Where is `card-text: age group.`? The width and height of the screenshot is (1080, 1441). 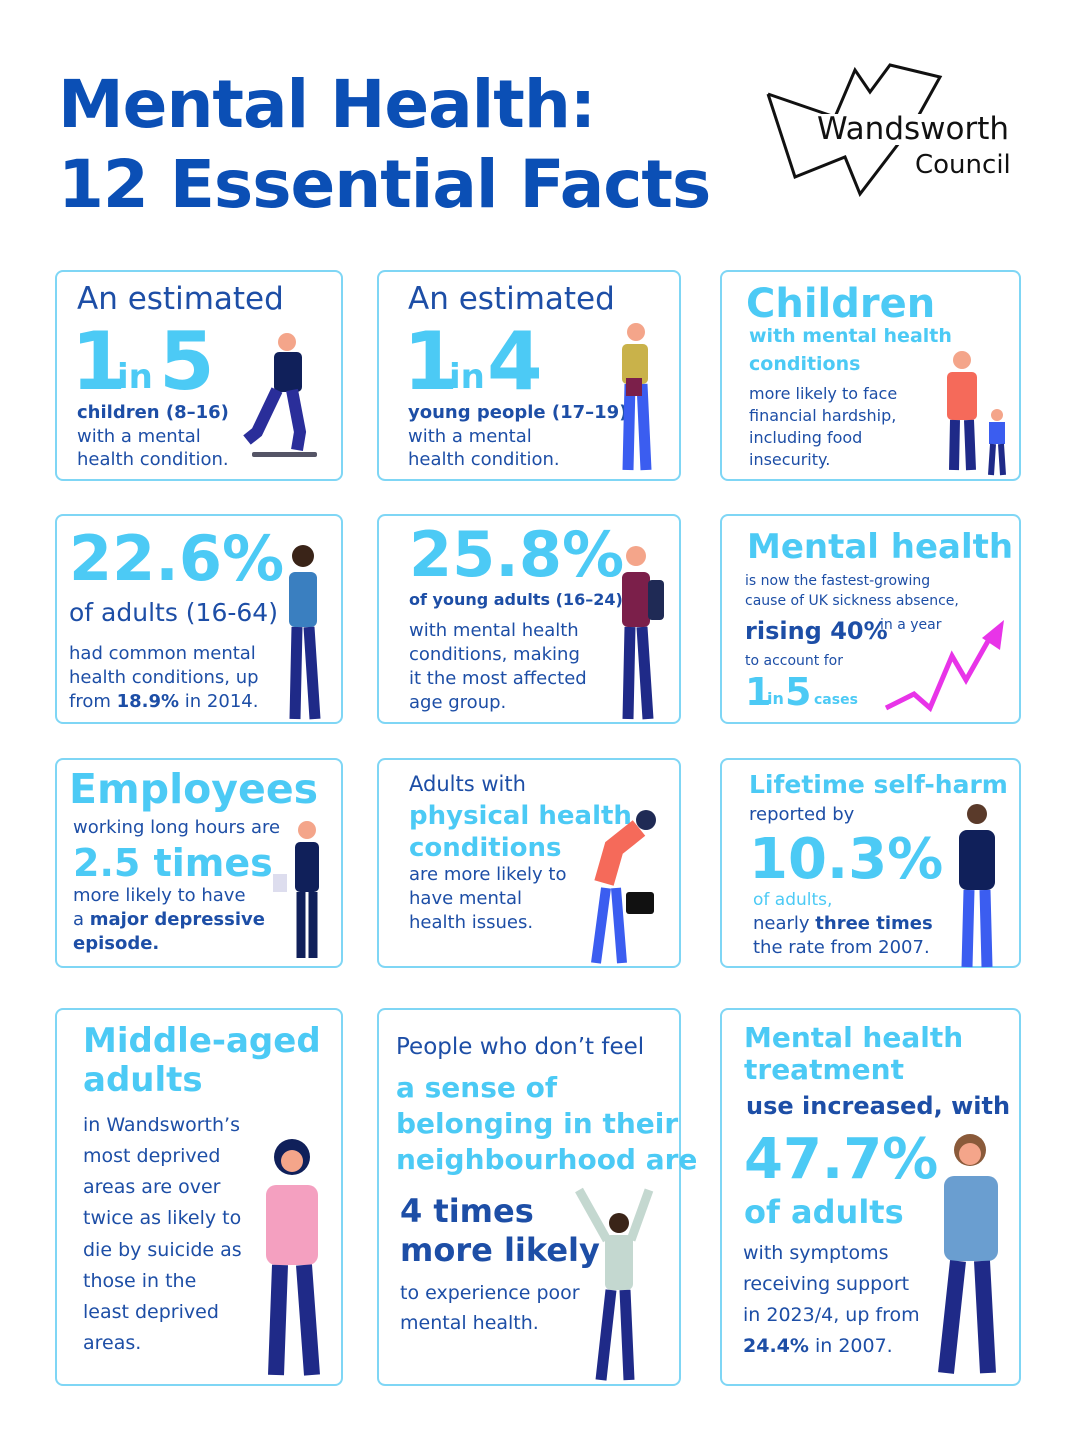 card-text: age group. is located at coordinates (458, 702).